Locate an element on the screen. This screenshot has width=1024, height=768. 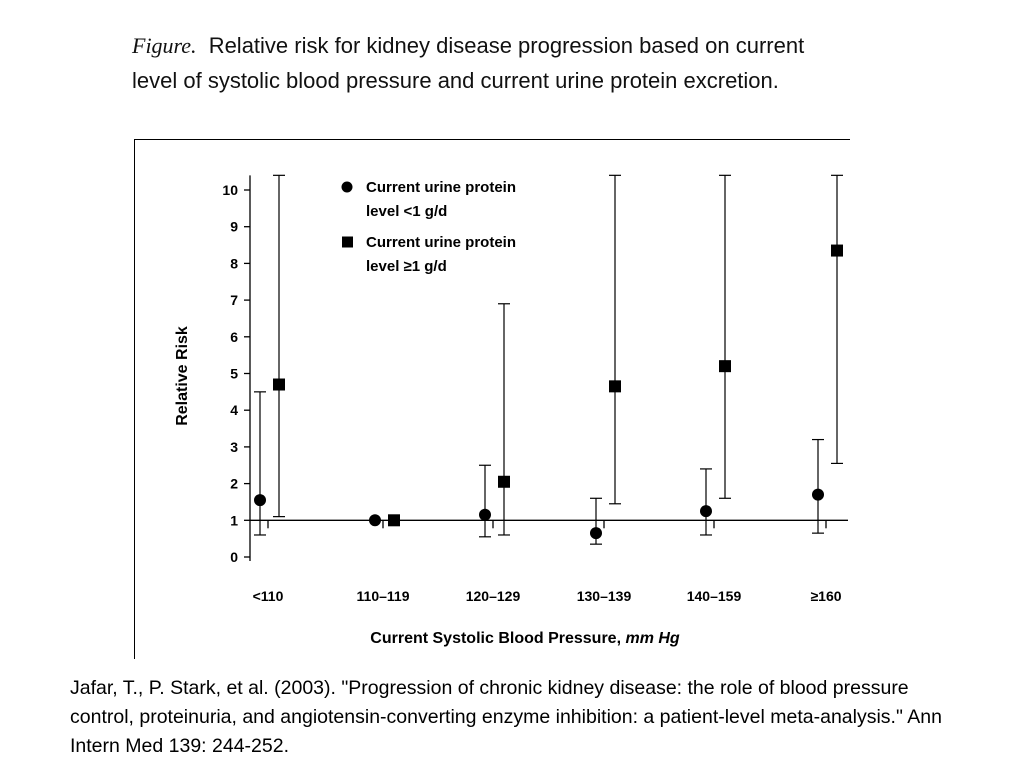
y-tick-label: 6 is located at coordinates (234, 337).